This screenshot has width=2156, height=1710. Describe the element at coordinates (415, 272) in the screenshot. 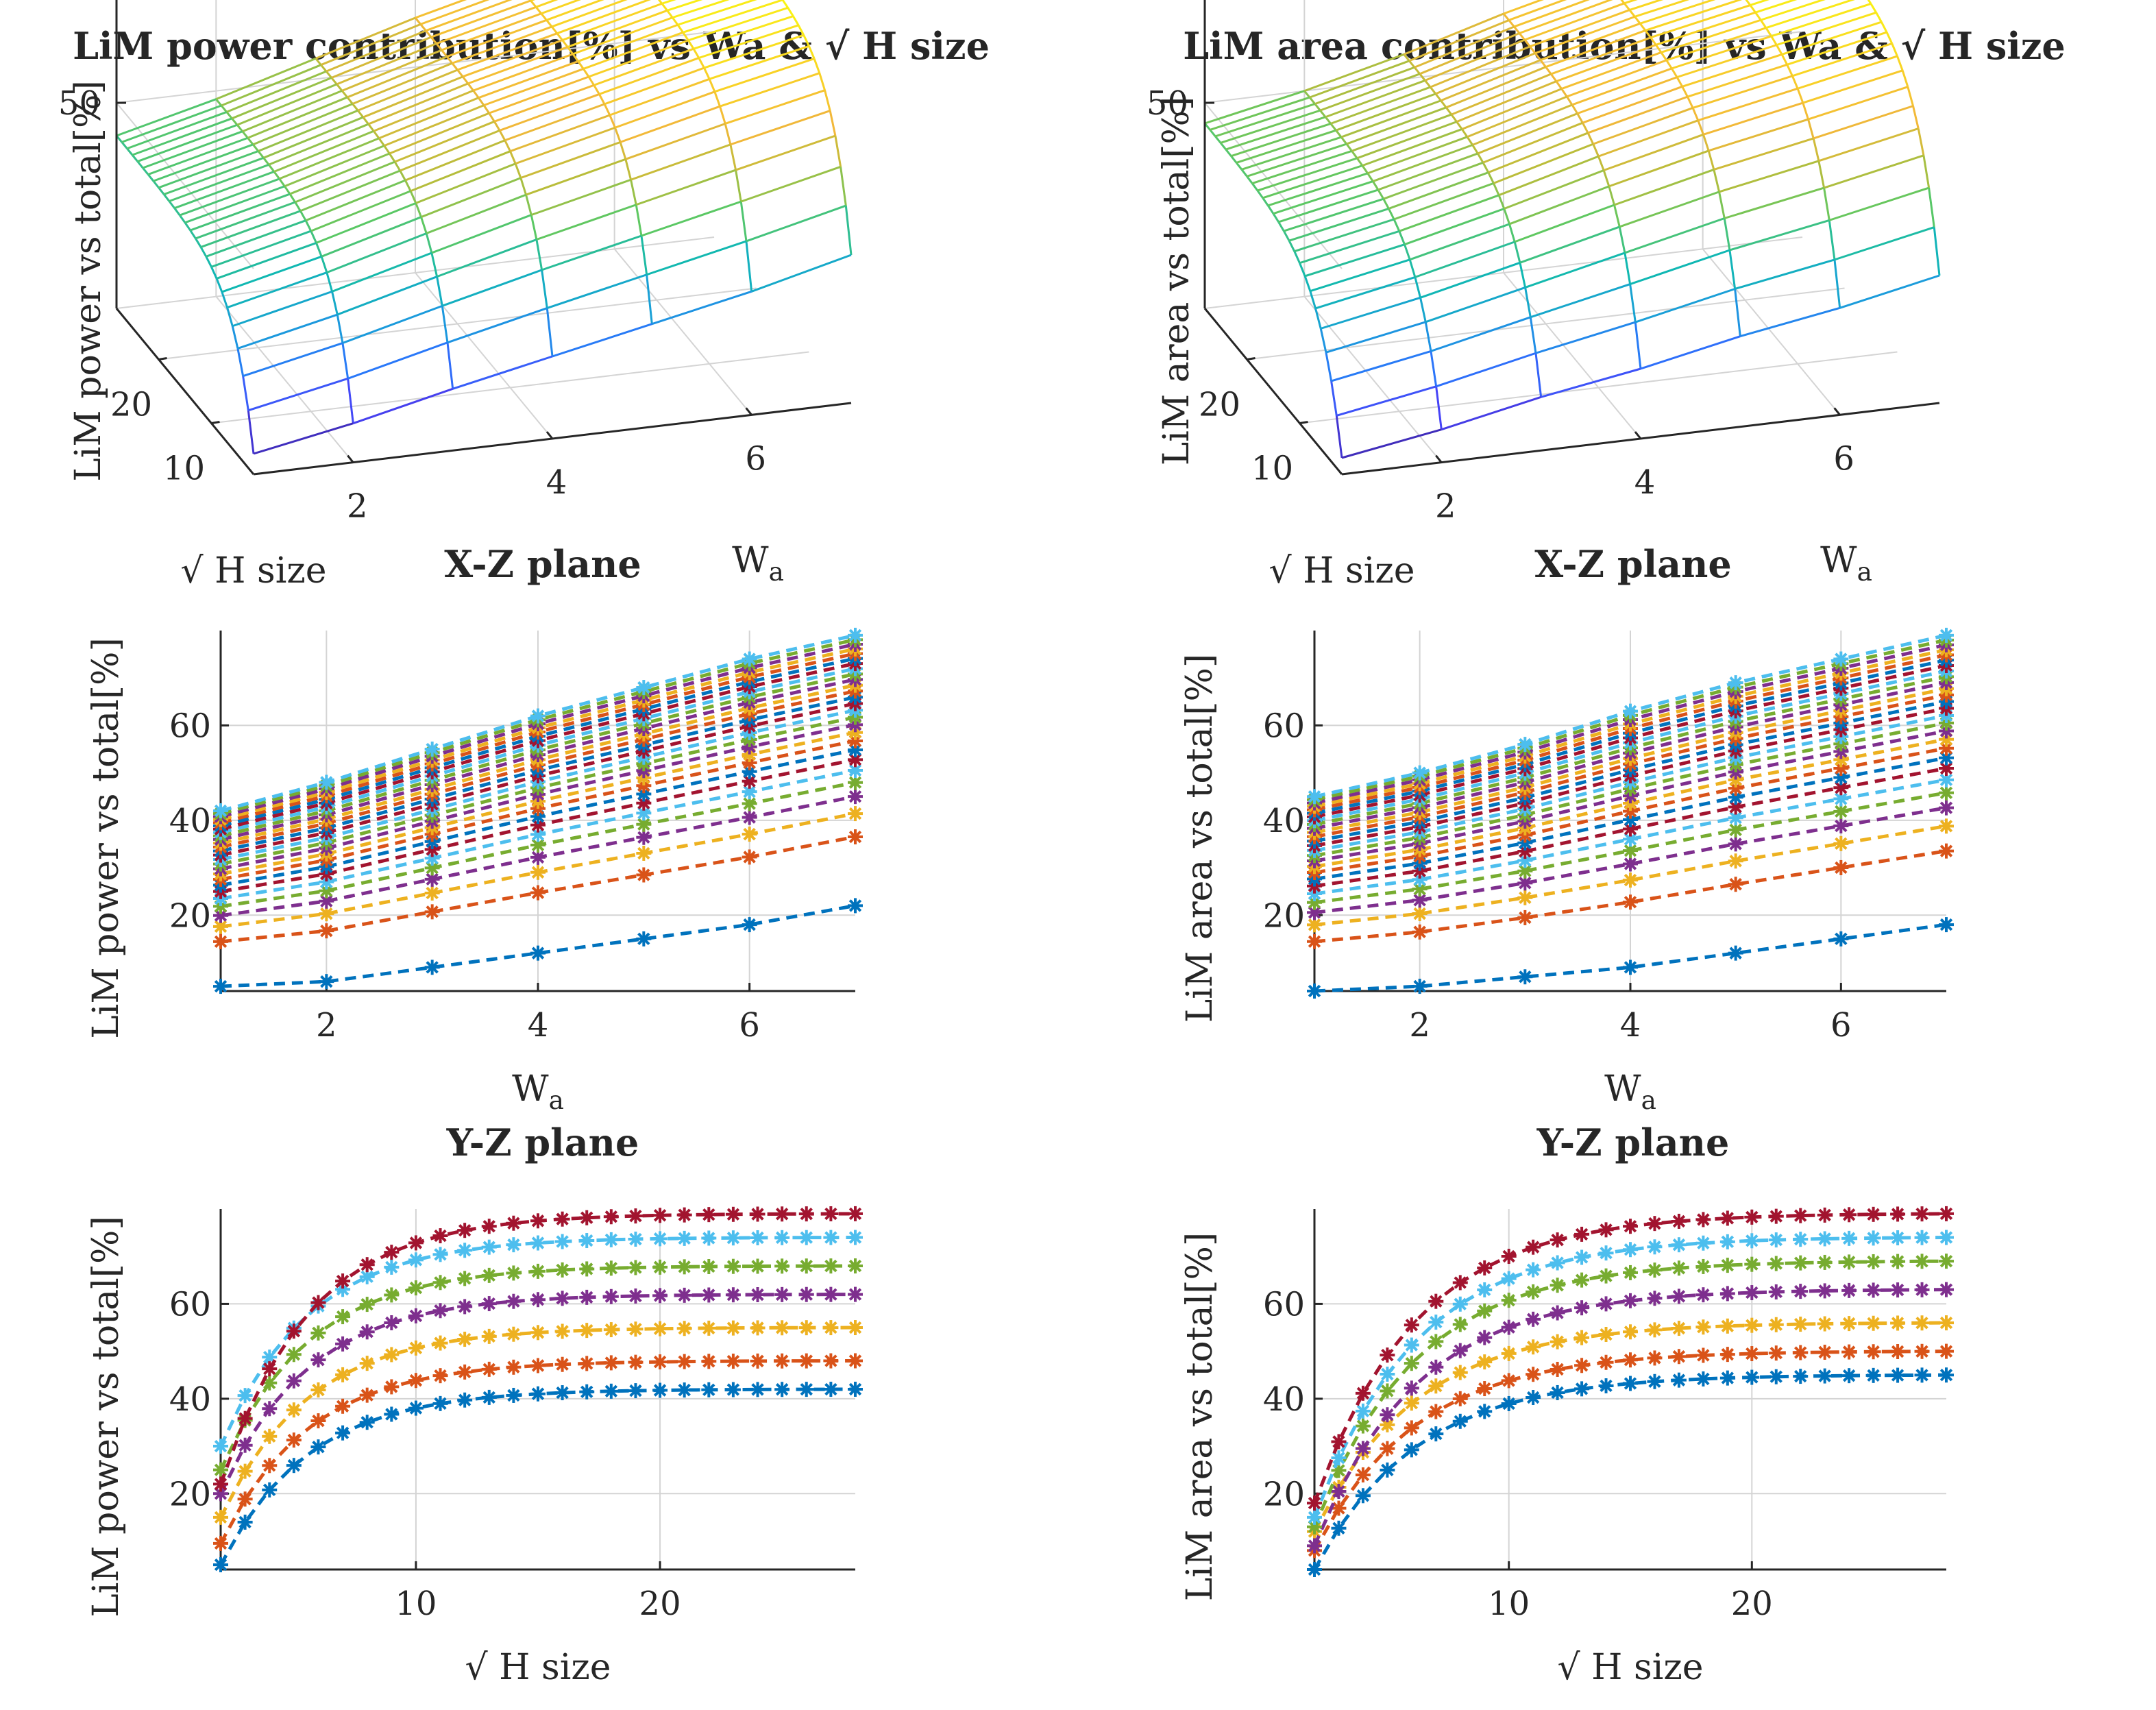

I see `back-edge` at that location.